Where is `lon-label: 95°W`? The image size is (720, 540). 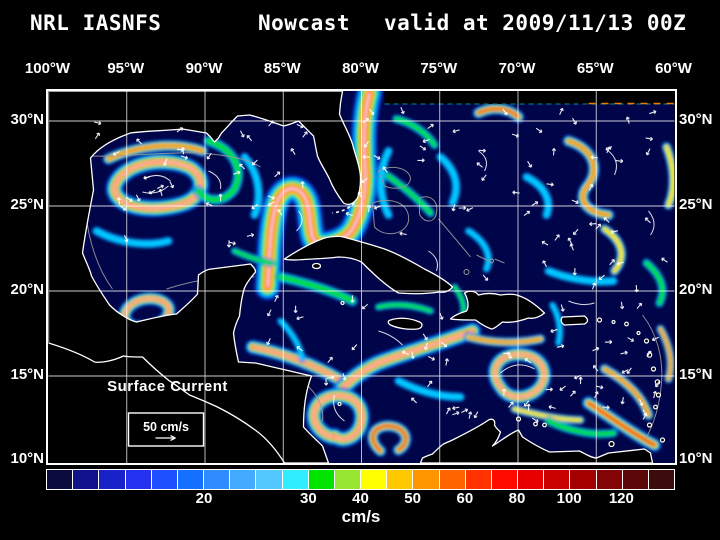
lon-label: 95°W is located at coordinates (126, 68).